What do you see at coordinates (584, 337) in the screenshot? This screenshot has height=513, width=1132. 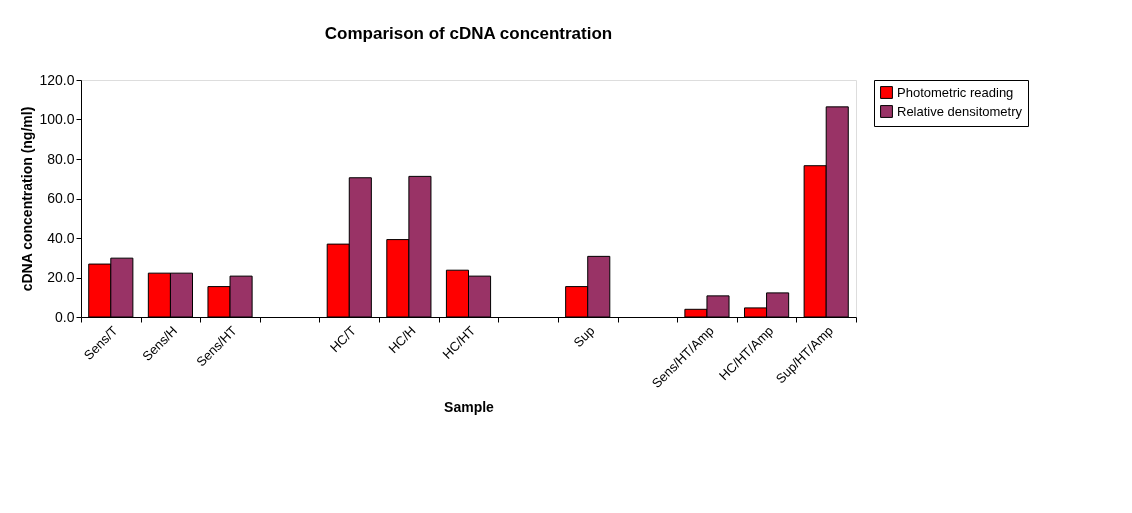 I see `x-tick-label: Sup` at bounding box center [584, 337].